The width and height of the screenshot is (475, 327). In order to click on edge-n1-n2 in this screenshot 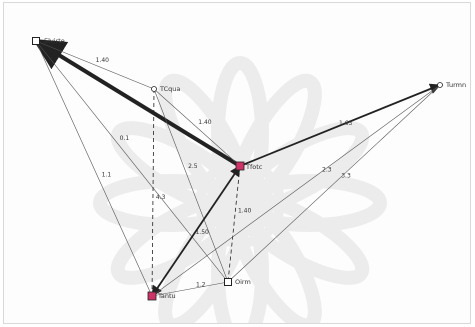, I will do `click(95, 65)`.